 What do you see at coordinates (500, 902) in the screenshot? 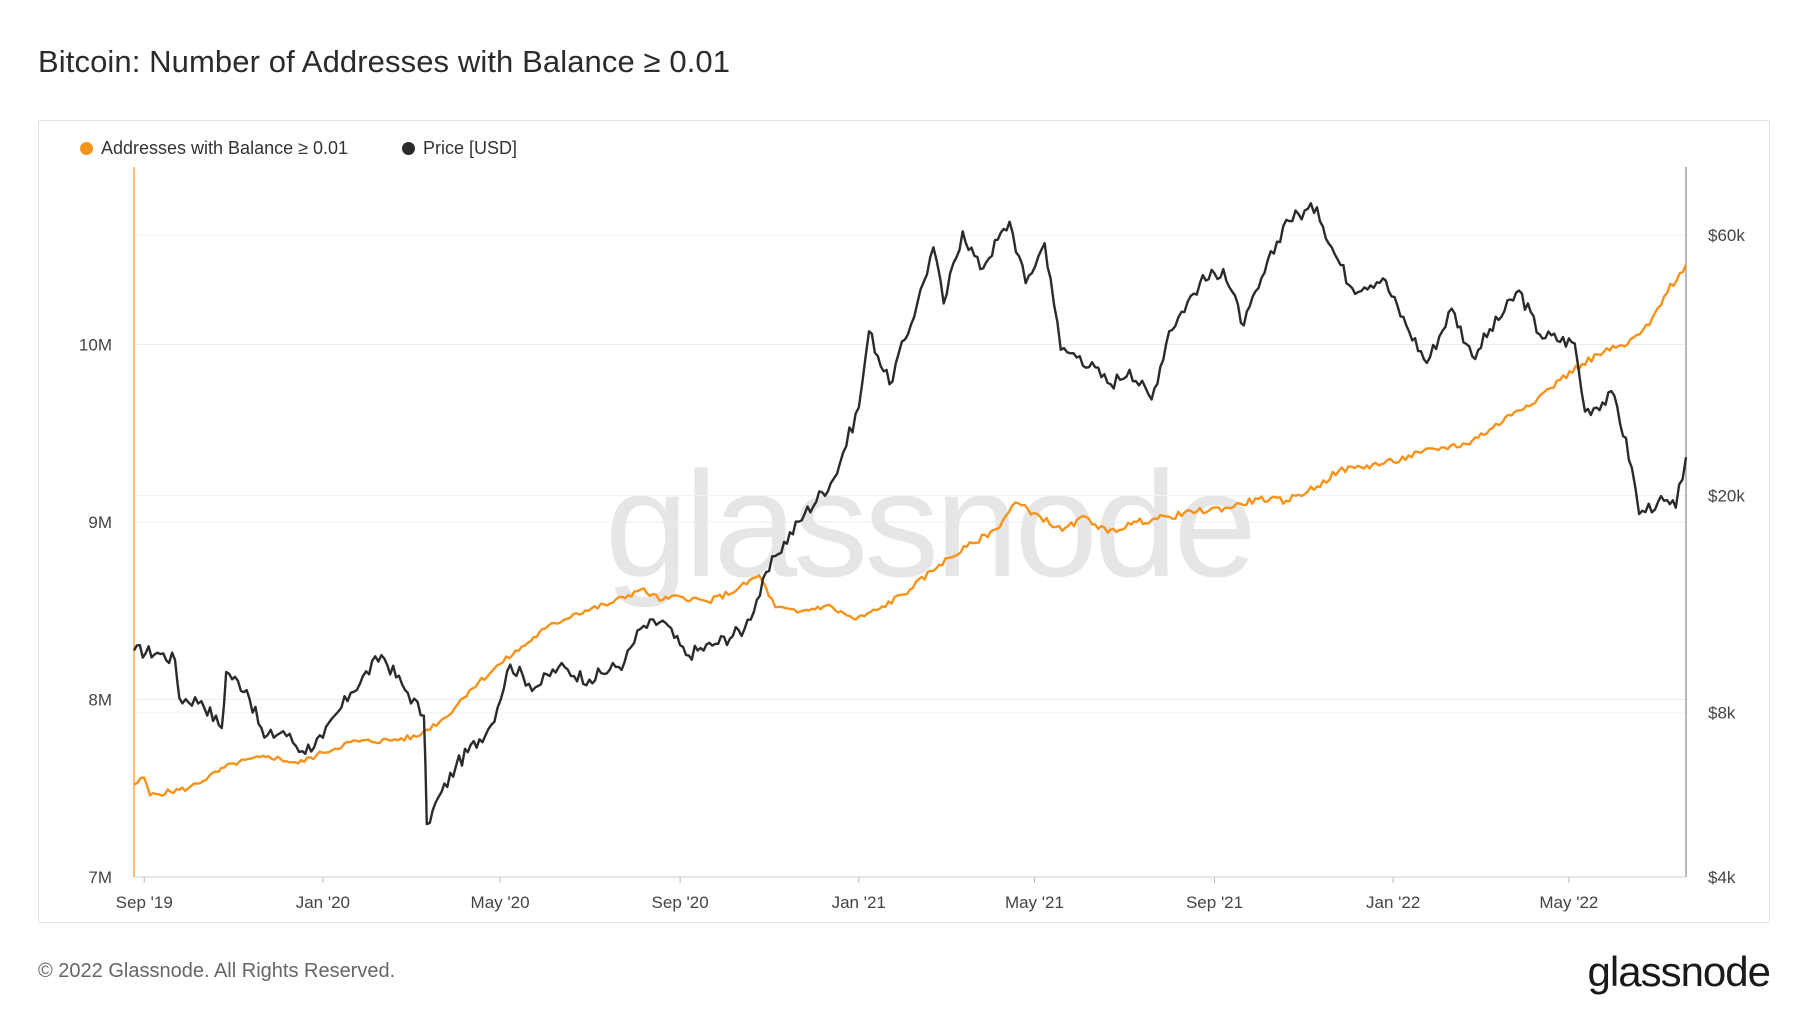
I see `x-tick-label: May '20` at bounding box center [500, 902].